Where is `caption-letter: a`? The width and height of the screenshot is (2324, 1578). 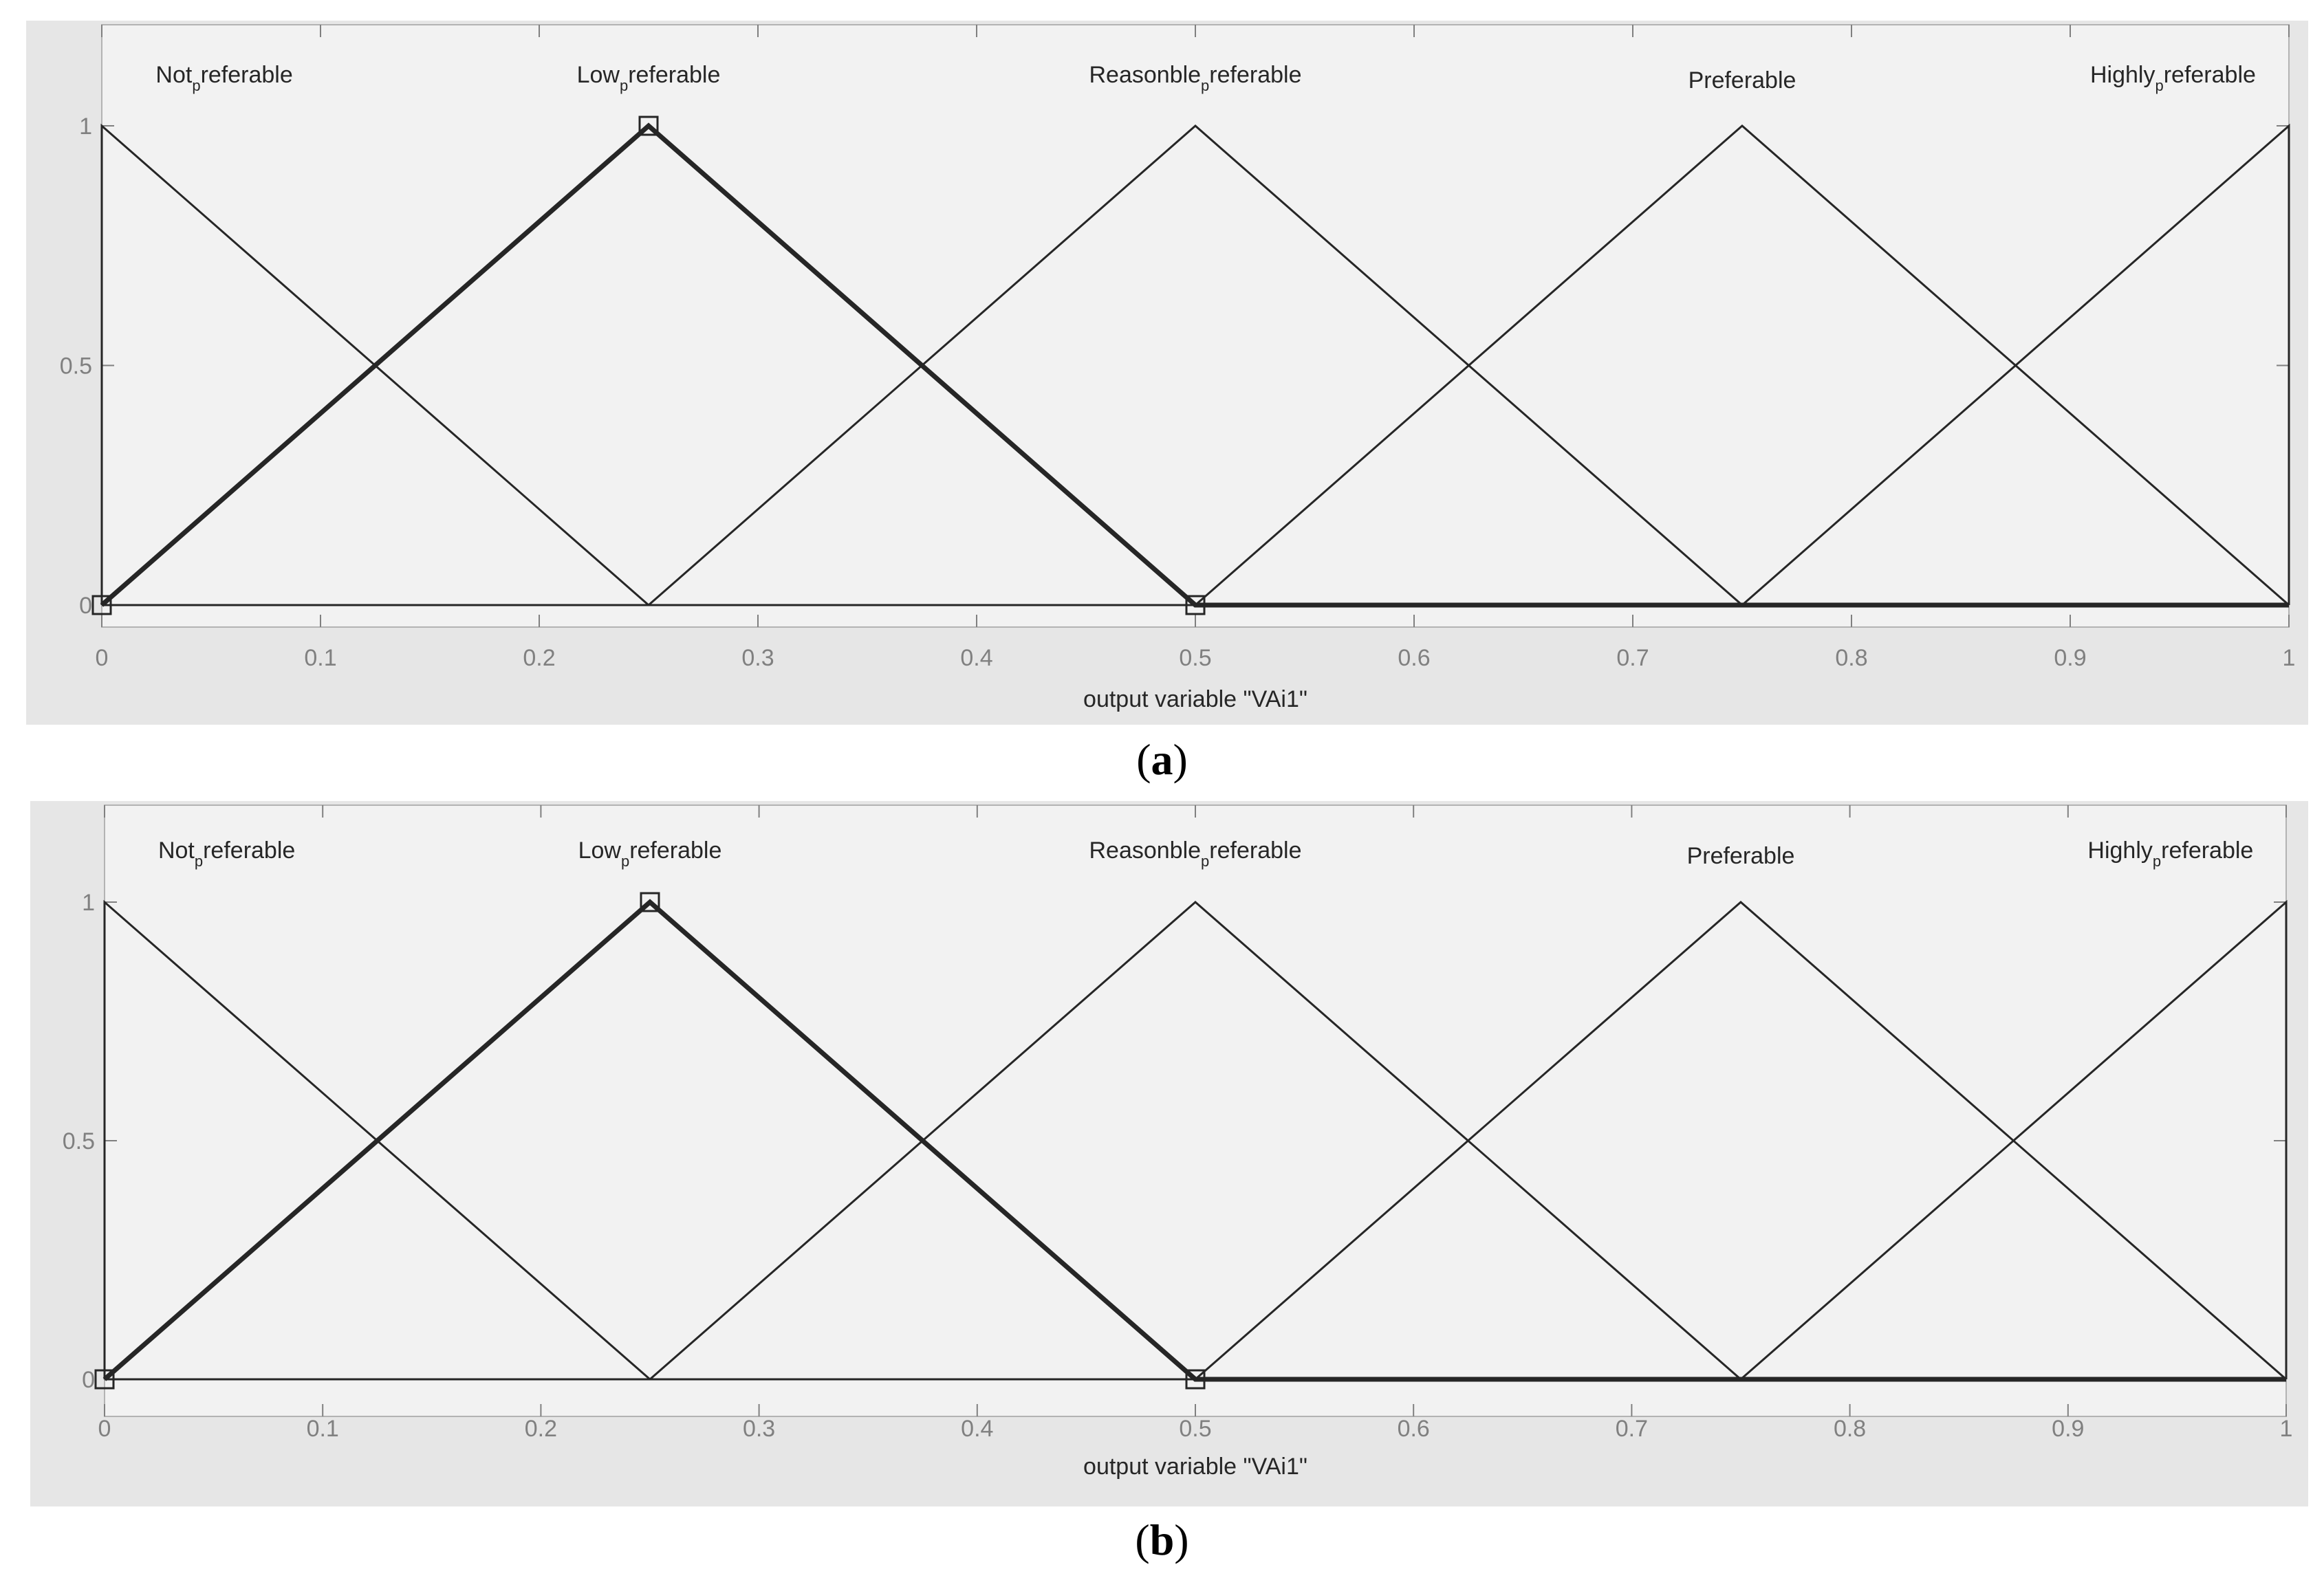 caption-letter: a is located at coordinates (1162, 760).